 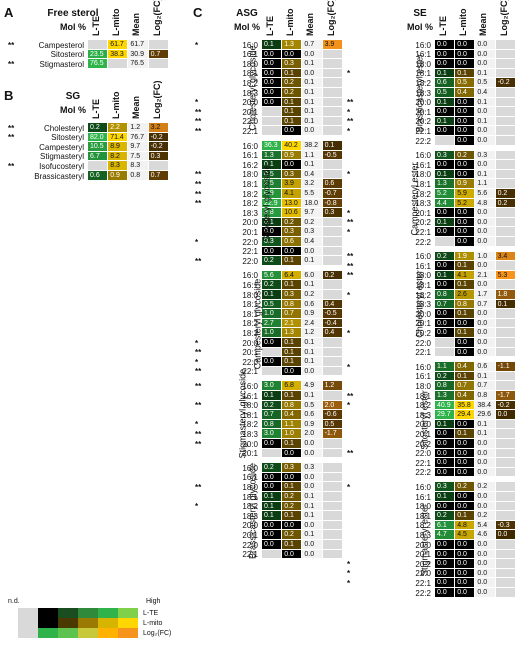 What do you see at coordinates (272, 213) in the screenshot?
I see `heat-cell: 8.8` at bounding box center [272, 213].